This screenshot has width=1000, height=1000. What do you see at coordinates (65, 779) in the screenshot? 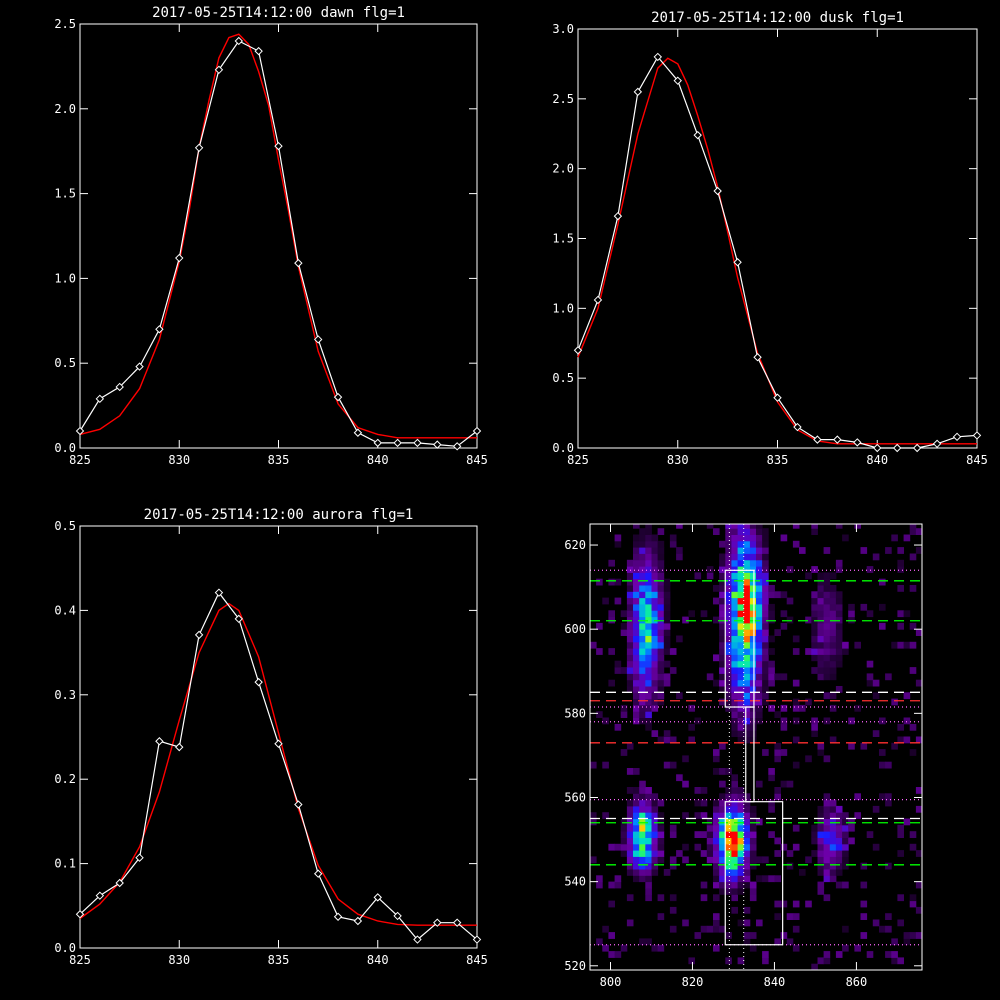
I see `chart-3-ytick-label: 0.2` at bounding box center [65, 779].